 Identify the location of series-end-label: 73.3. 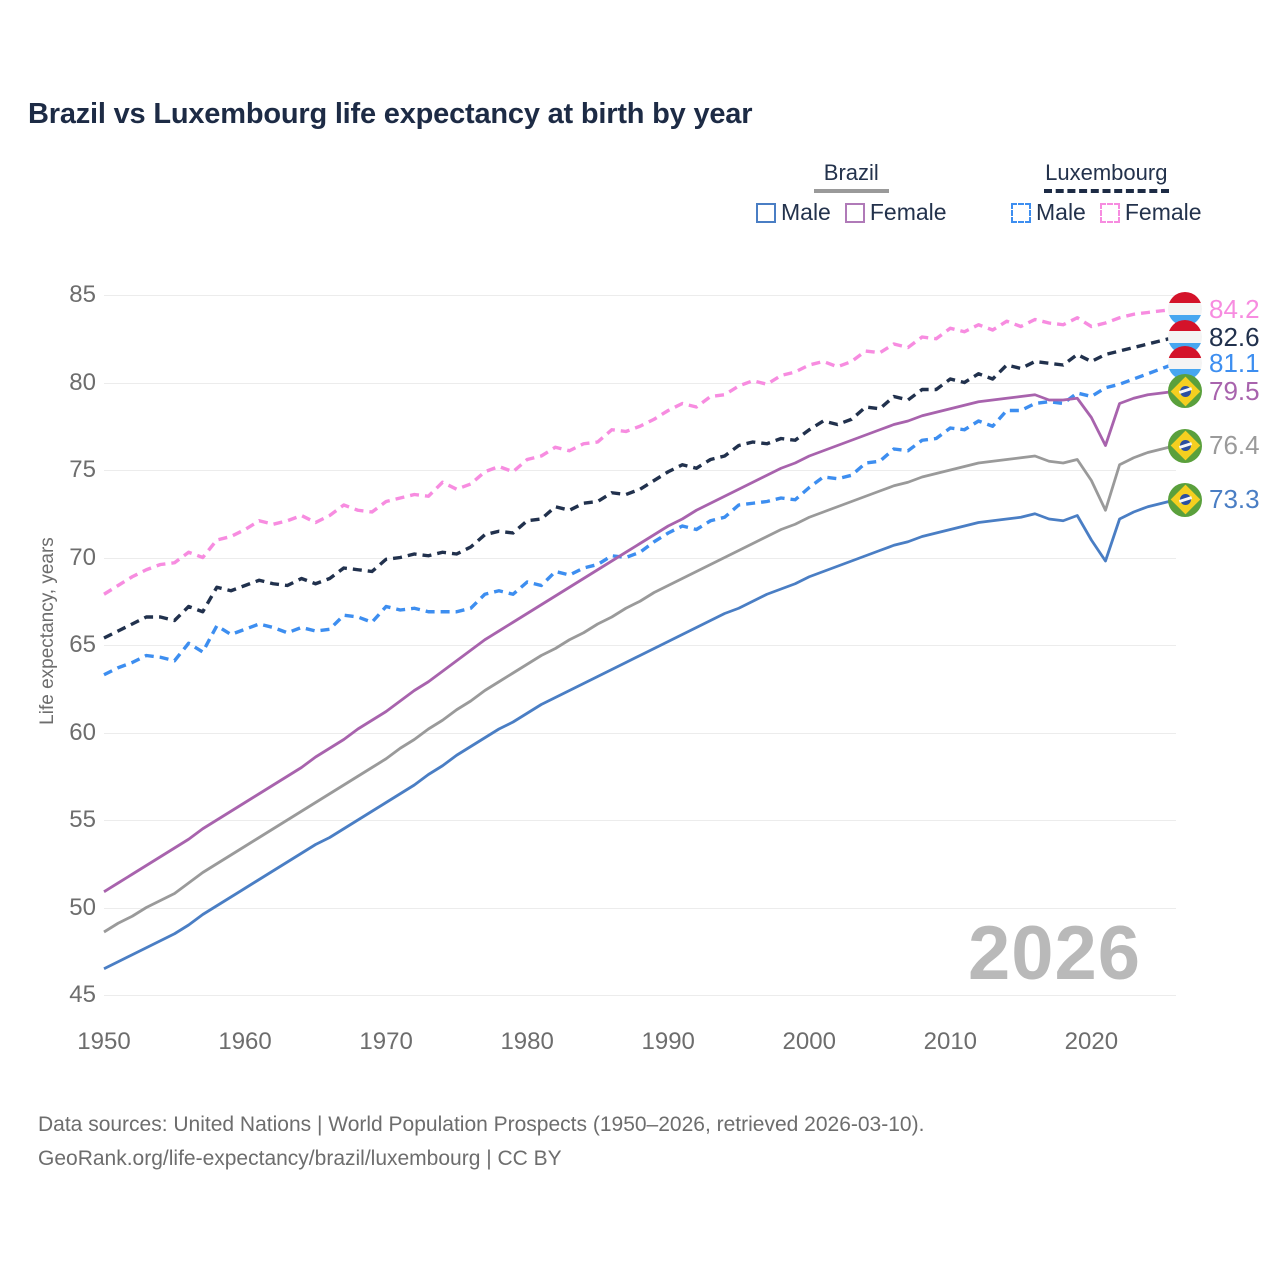
(1214, 499).